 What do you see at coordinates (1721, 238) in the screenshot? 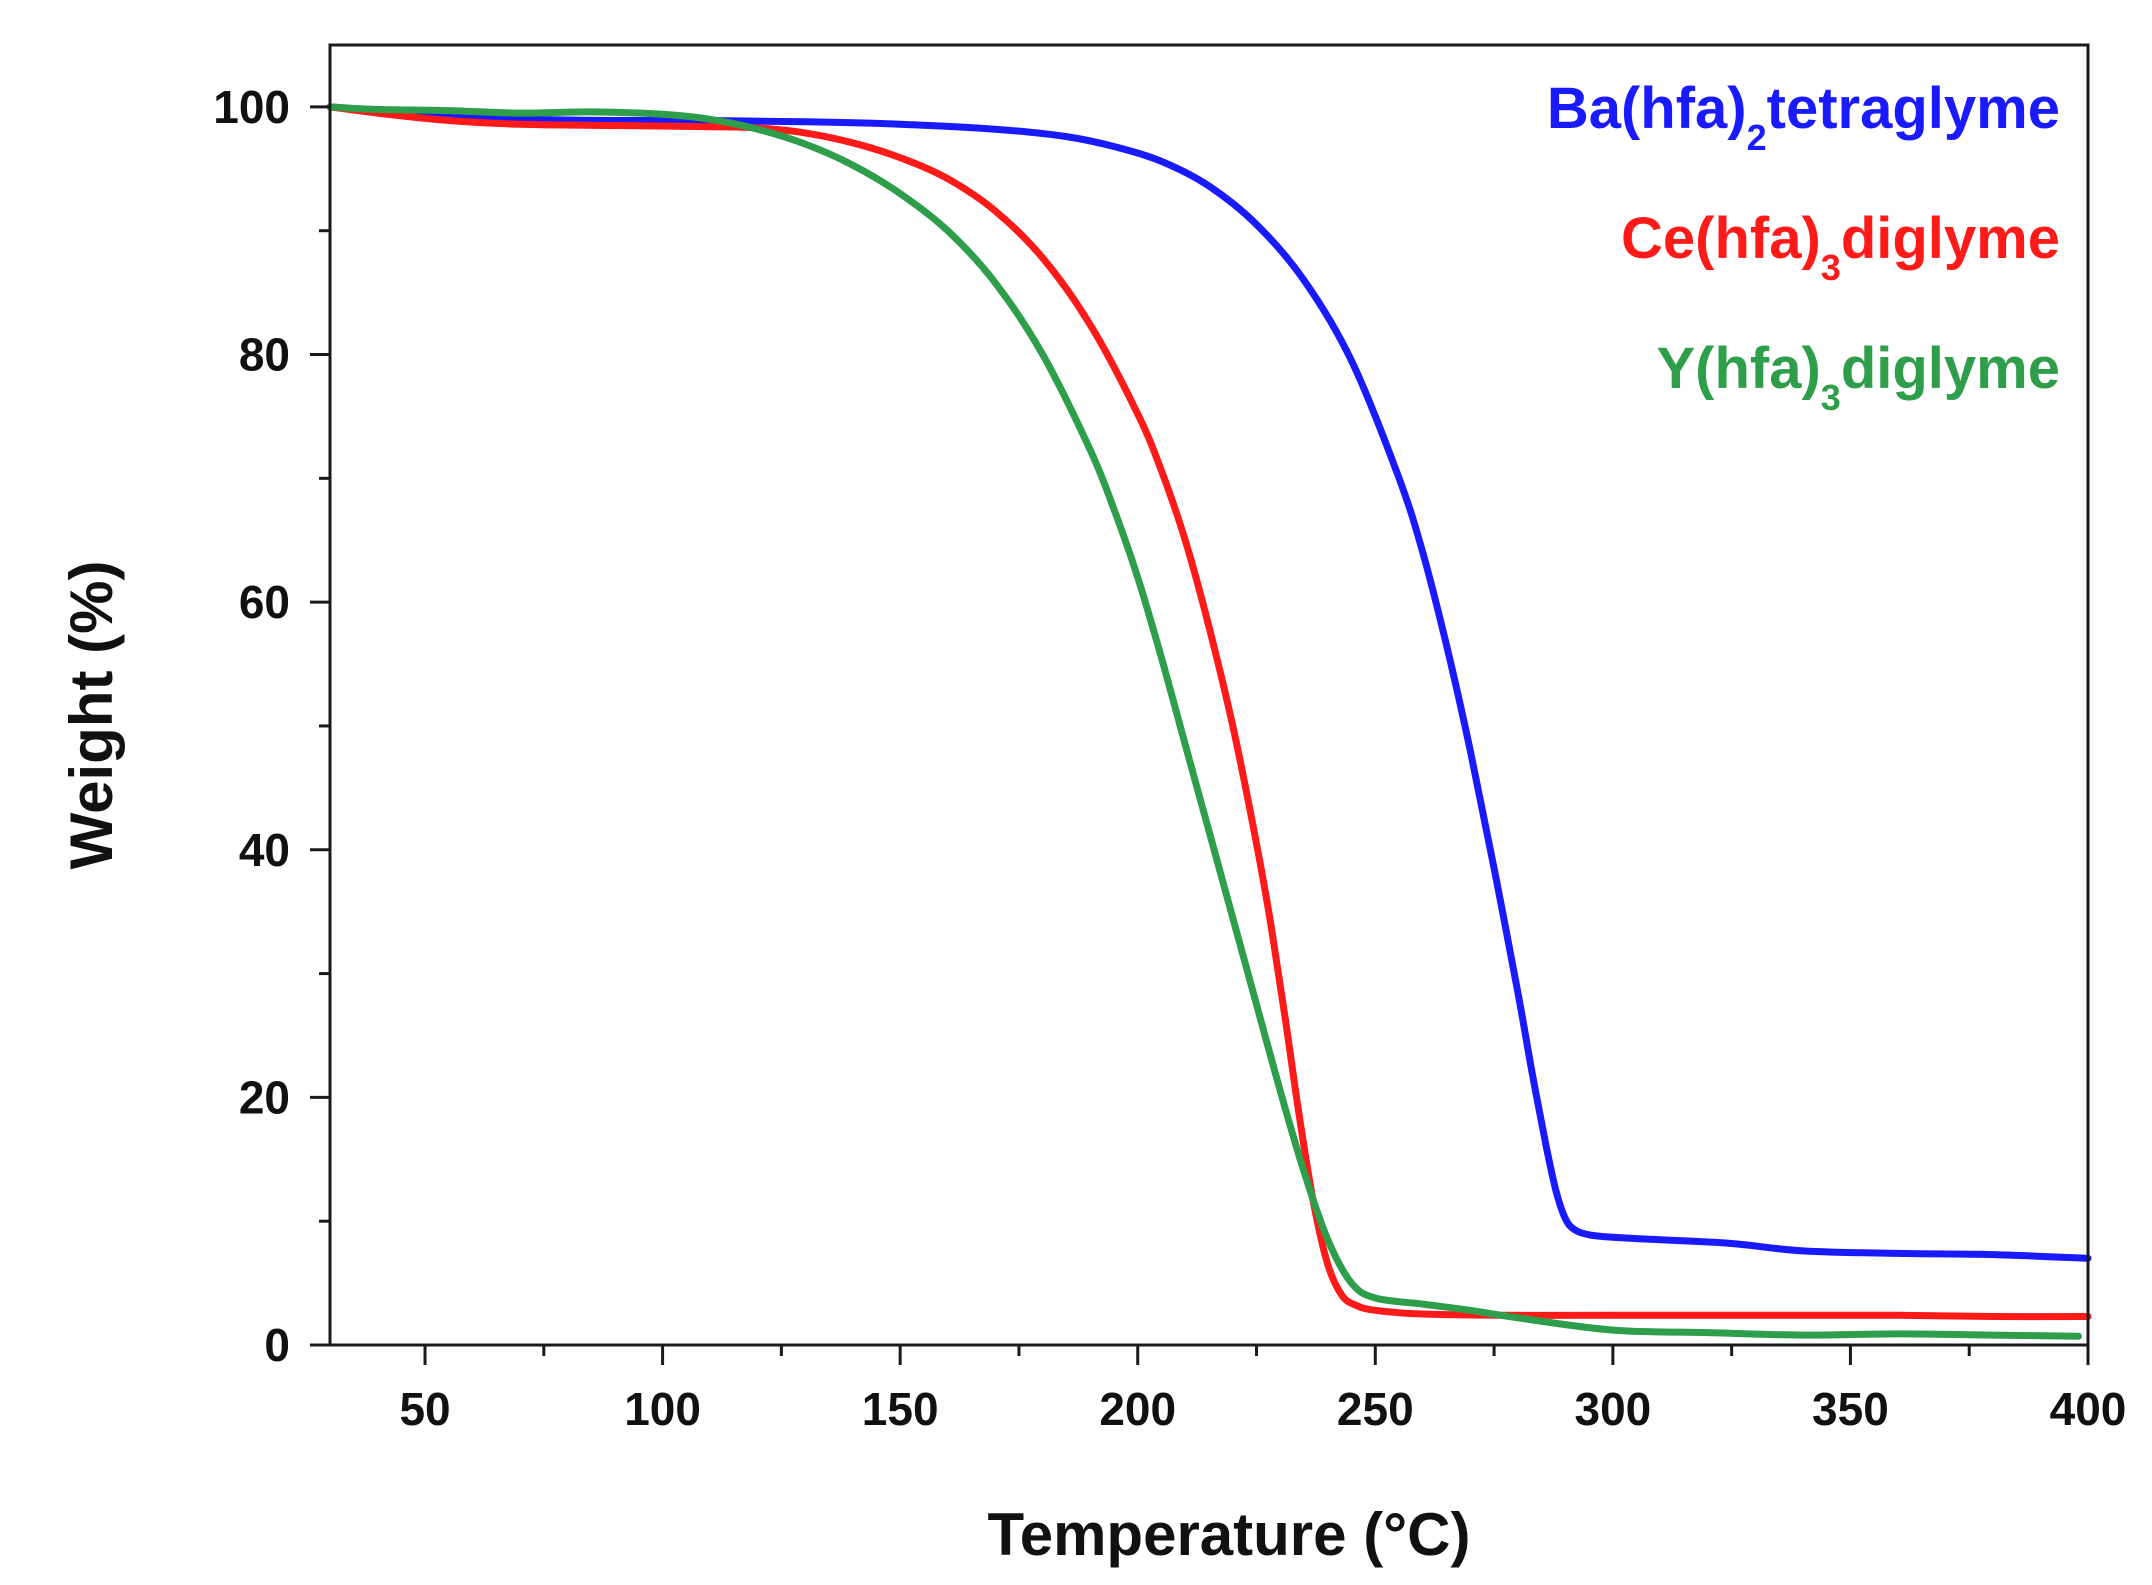
I see `legend-label-main: Ce(hfa)` at bounding box center [1721, 238].